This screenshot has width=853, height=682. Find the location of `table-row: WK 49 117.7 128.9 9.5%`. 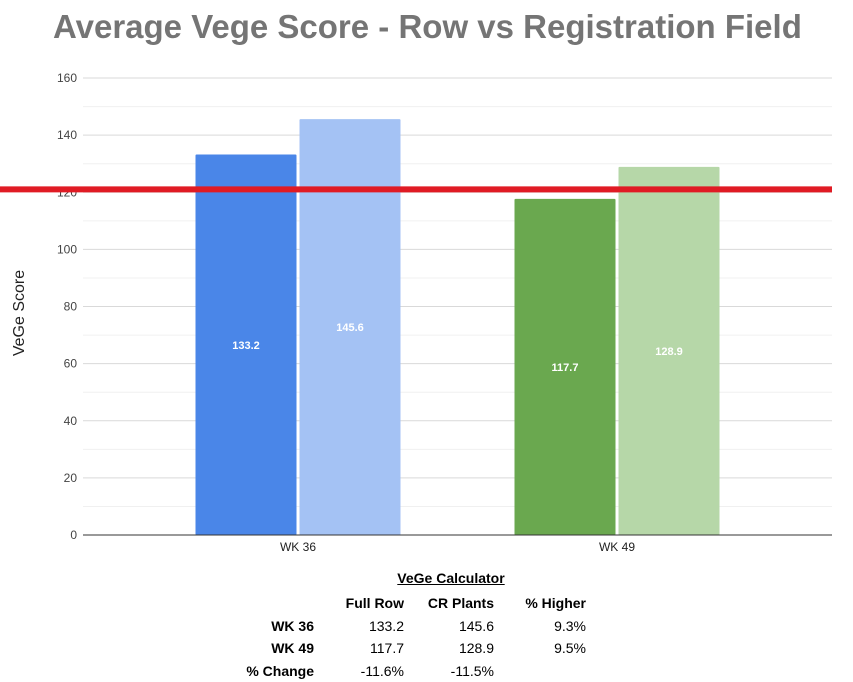

table-row: WK 49 117.7 128.9 9.5% is located at coordinates (409, 648).